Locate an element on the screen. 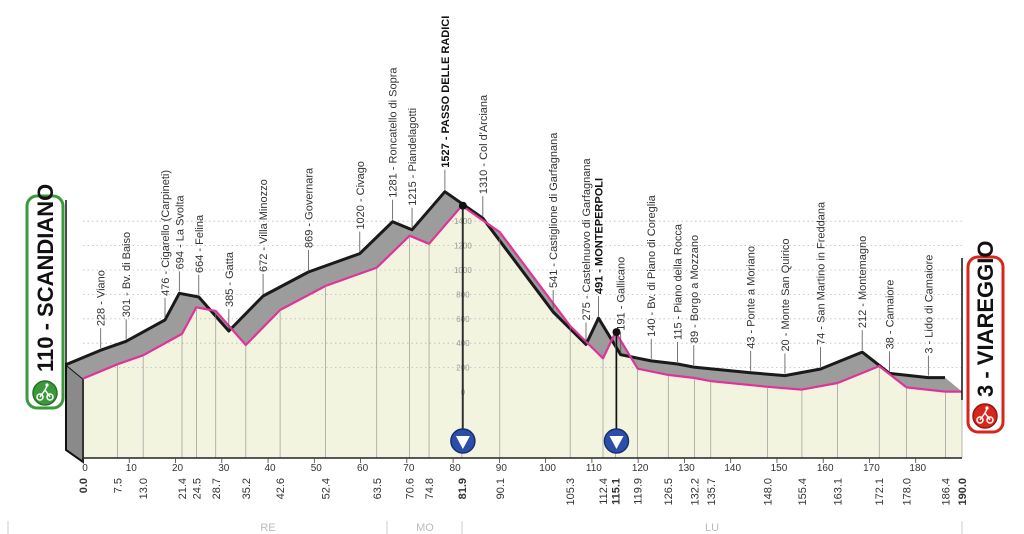  waypoint-label: 672 - Villa Minozzo is located at coordinates (264, 225).